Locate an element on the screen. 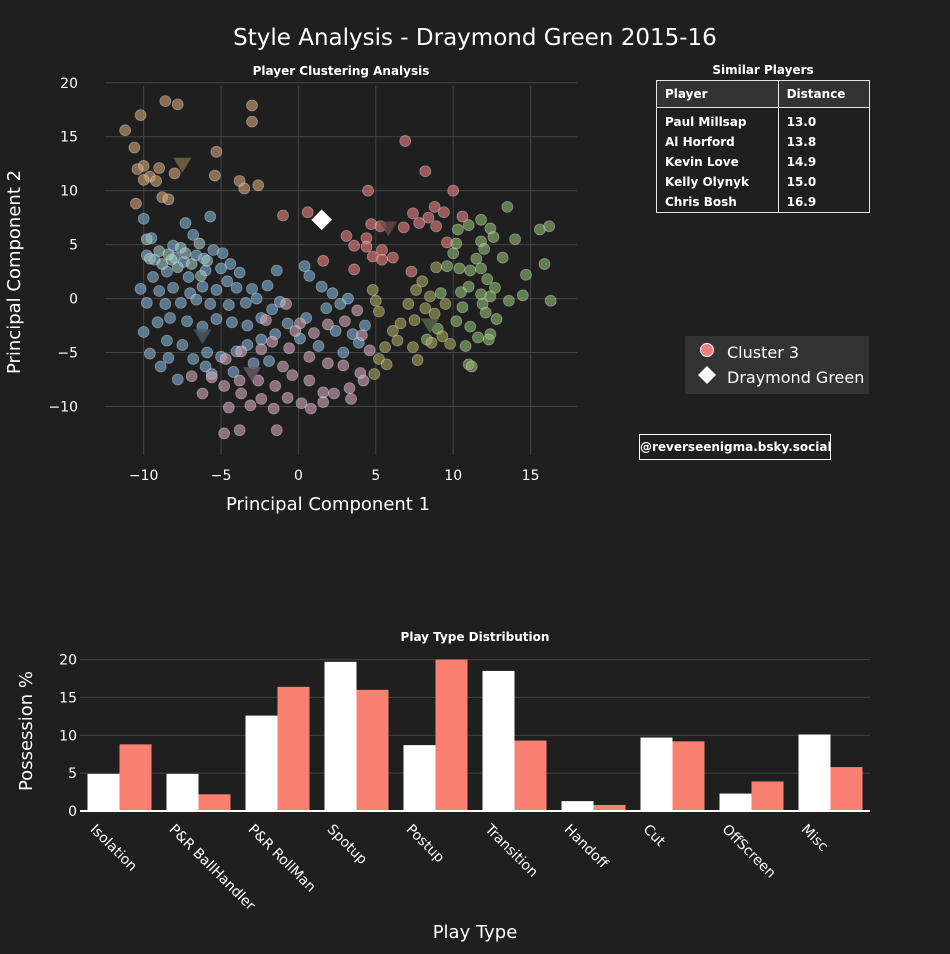 This screenshot has width=950, height=954. player-distance: 14.9 is located at coordinates (824, 162).